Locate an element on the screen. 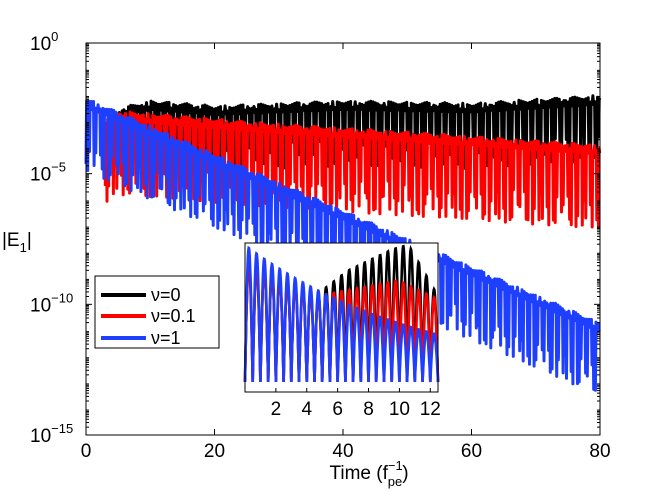 This screenshot has height=500, width=664. x-axis-label: Time (f−1 pe) is located at coordinates (368, 473).